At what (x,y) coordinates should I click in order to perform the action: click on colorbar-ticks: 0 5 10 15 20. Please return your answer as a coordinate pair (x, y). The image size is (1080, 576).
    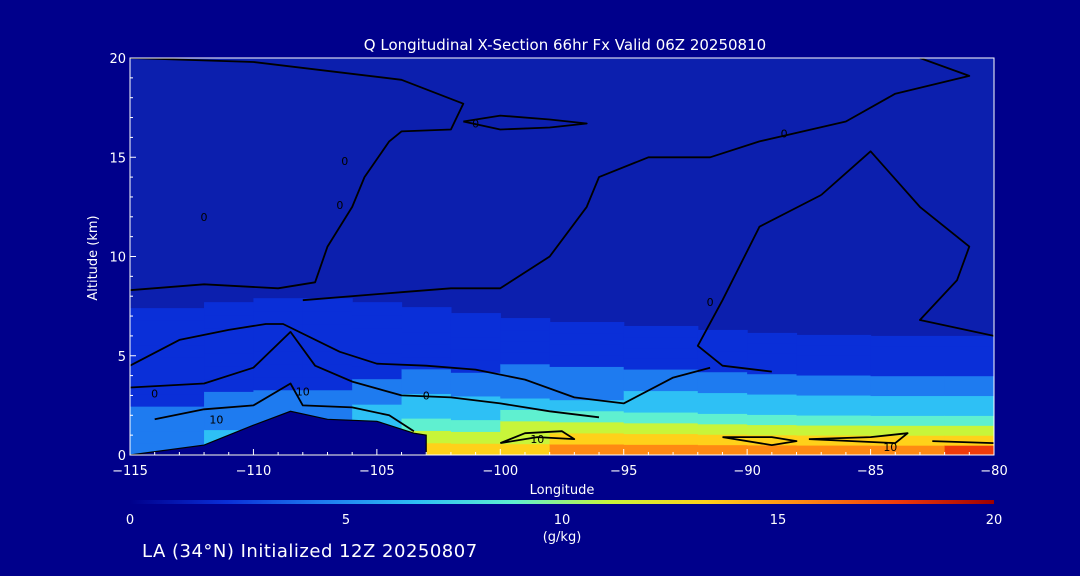
    Looking at the image, I should click on (564, 520).